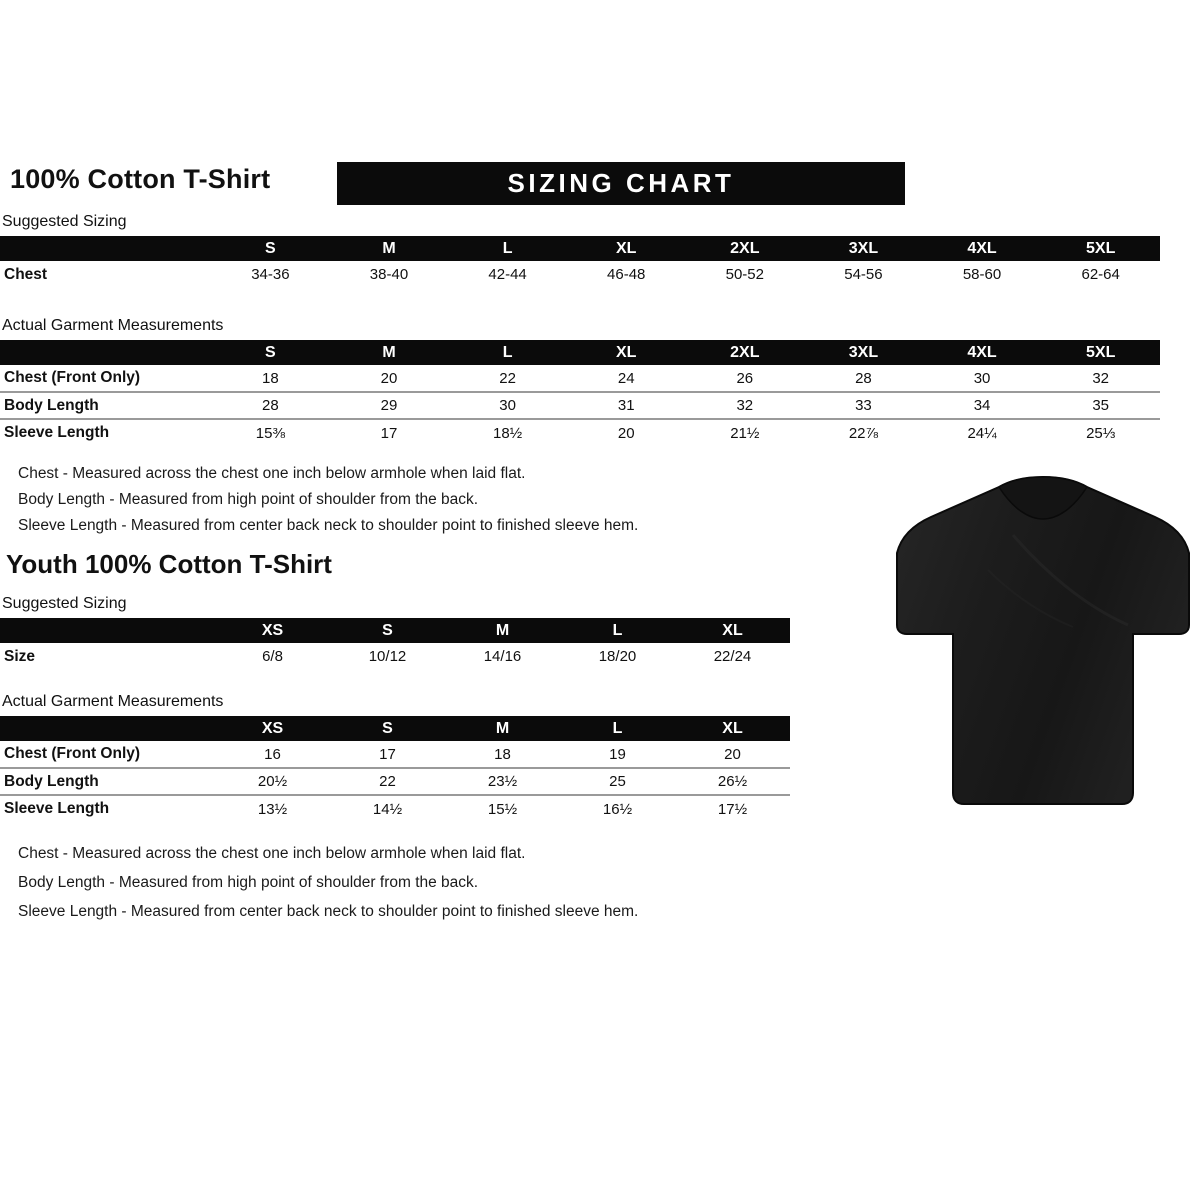 The height and width of the screenshot is (1200, 1200). Describe the element at coordinates (270, 432) in the screenshot. I see `cell-value: 15⅜` at that location.